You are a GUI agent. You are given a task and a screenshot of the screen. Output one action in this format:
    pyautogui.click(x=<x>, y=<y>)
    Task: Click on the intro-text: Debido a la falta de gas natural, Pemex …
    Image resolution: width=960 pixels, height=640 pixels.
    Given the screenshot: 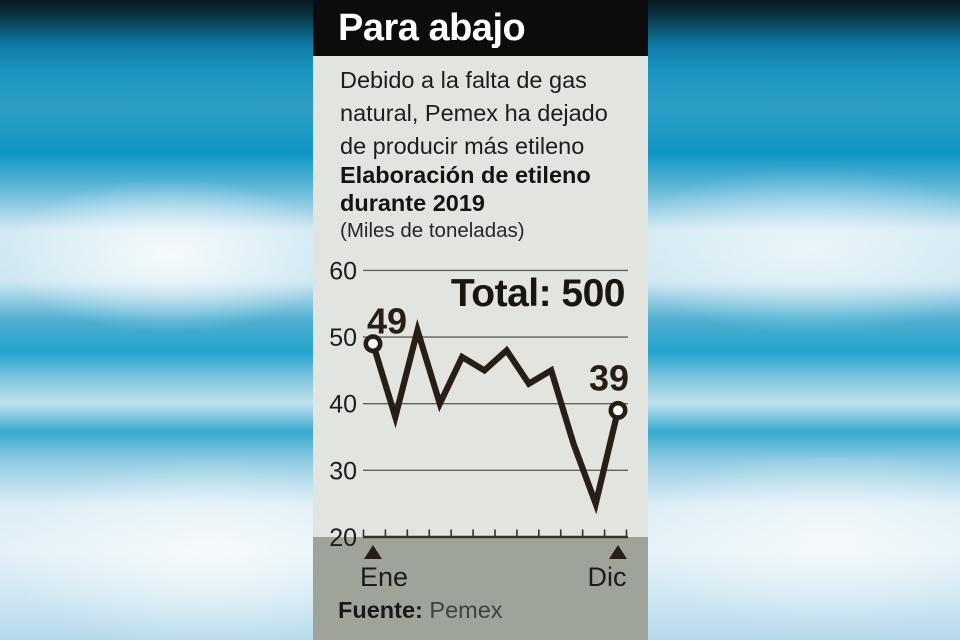 What is the action you would take?
    pyautogui.click(x=474, y=113)
    